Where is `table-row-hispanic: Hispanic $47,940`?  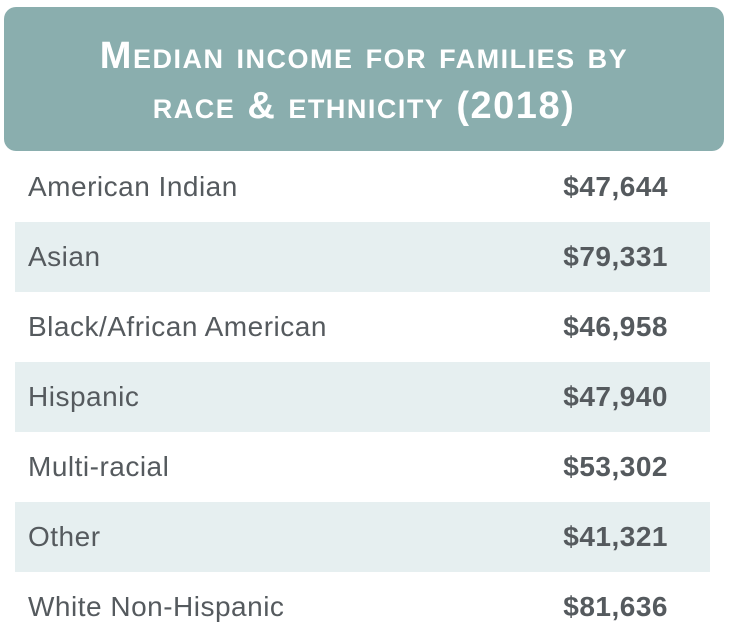
table-row-hispanic: Hispanic $47,940 is located at coordinates (362, 397).